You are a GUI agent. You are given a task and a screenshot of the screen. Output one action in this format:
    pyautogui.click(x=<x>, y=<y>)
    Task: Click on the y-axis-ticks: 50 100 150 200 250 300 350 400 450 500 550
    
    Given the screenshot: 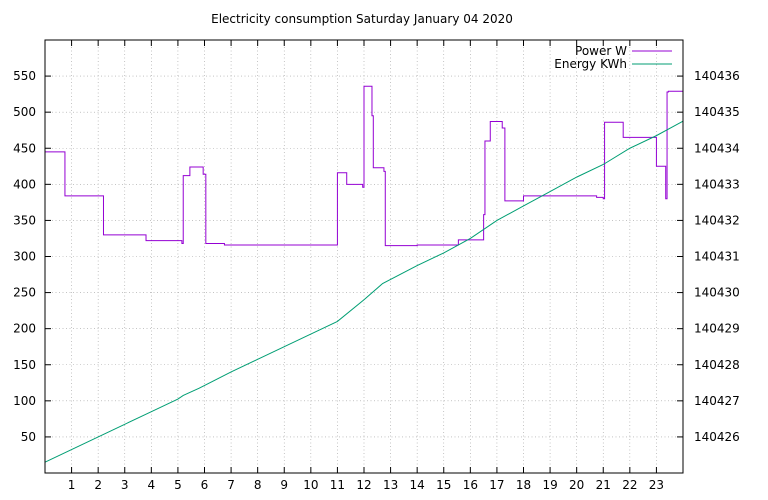 What is the action you would take?
    pyautogui.click(x=32, y=256)
    